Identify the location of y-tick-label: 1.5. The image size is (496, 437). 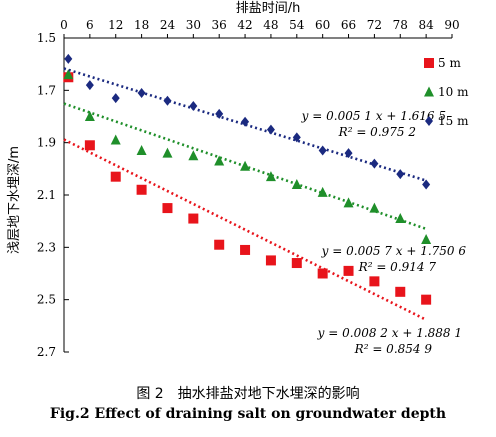
(46, 38).